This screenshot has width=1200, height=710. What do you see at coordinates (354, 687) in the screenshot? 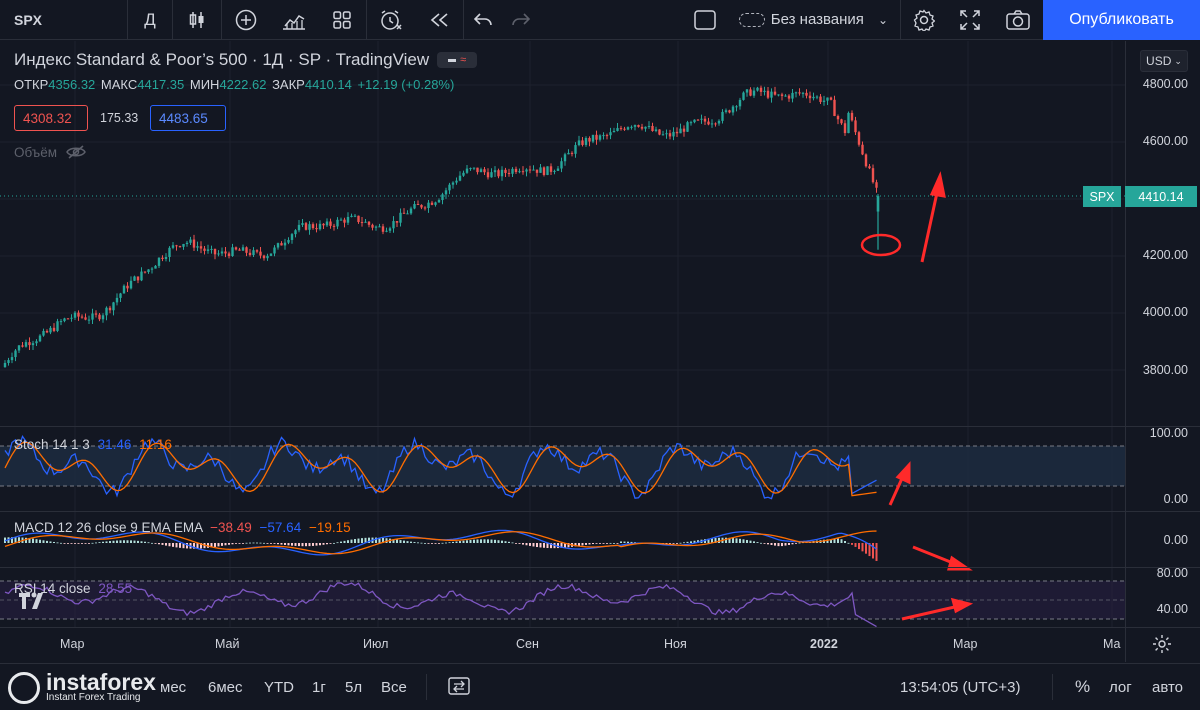
I see `range-button: 5л` at bounding box center [354, 687].